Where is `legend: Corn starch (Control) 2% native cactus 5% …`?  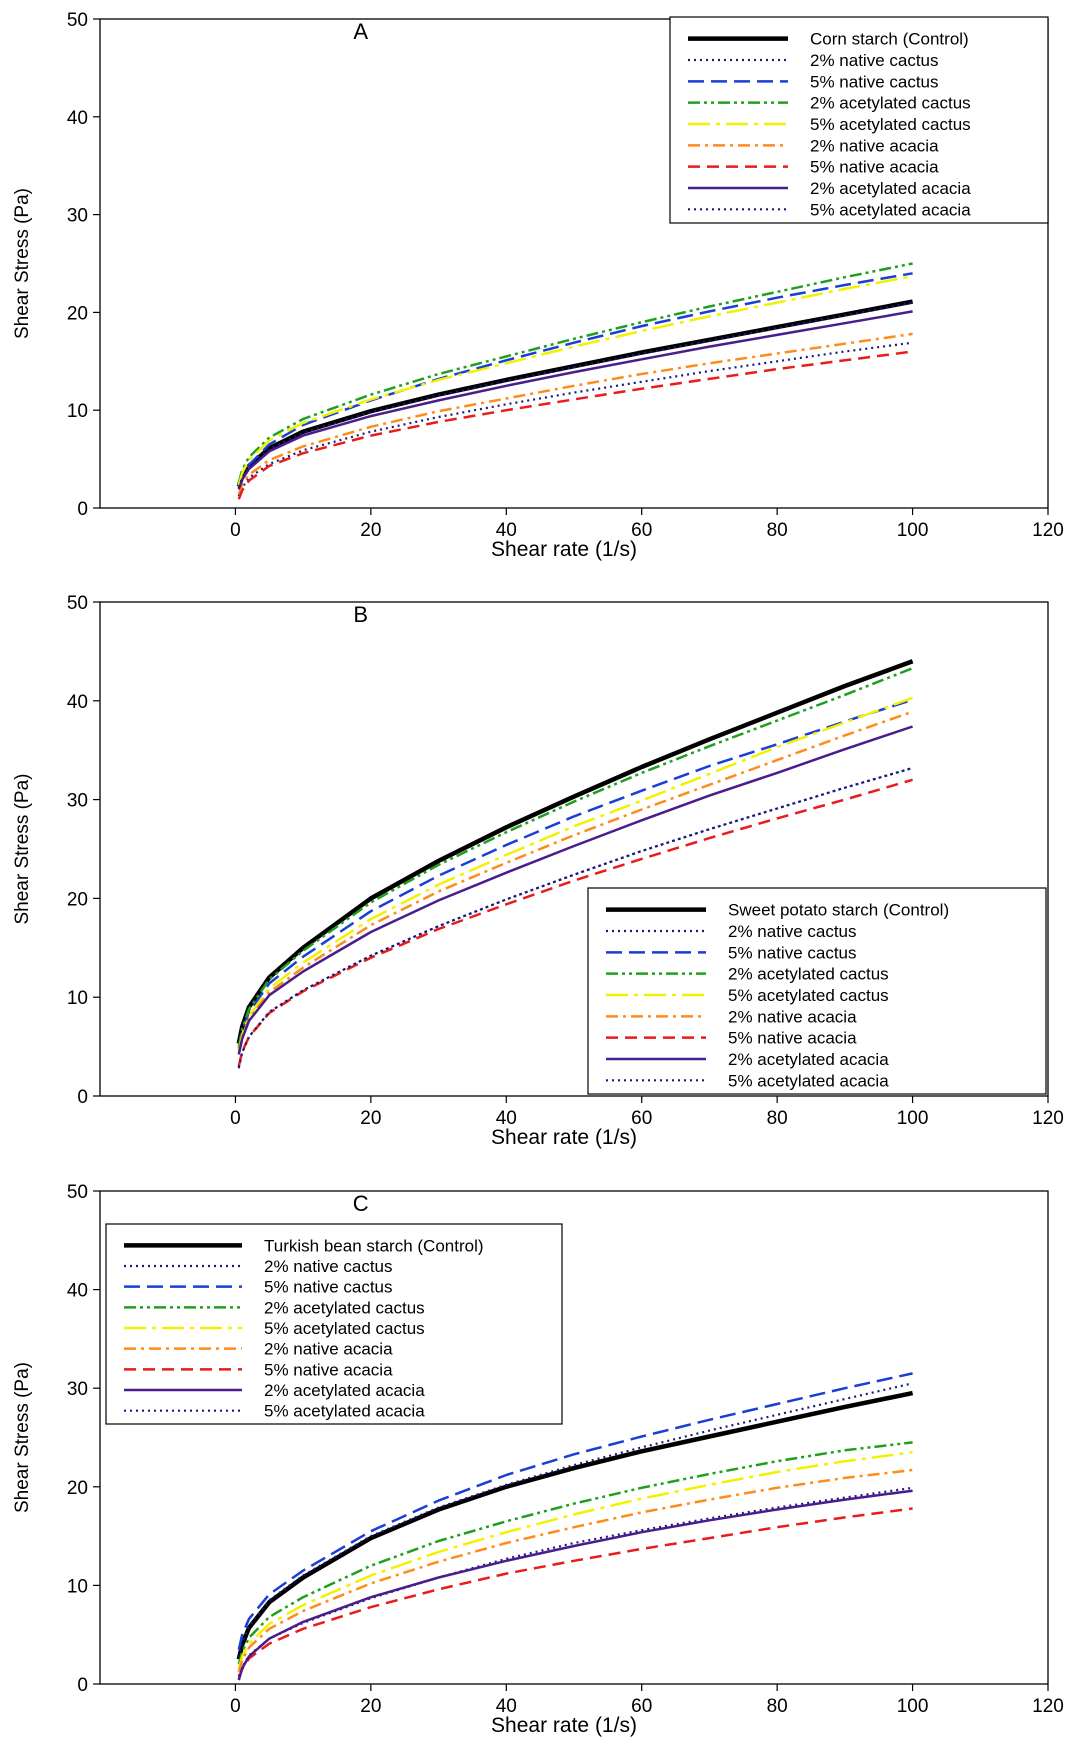
legend: Corn starch (Control) 2% native cactus 5% … is located at coordinates (859, 120).